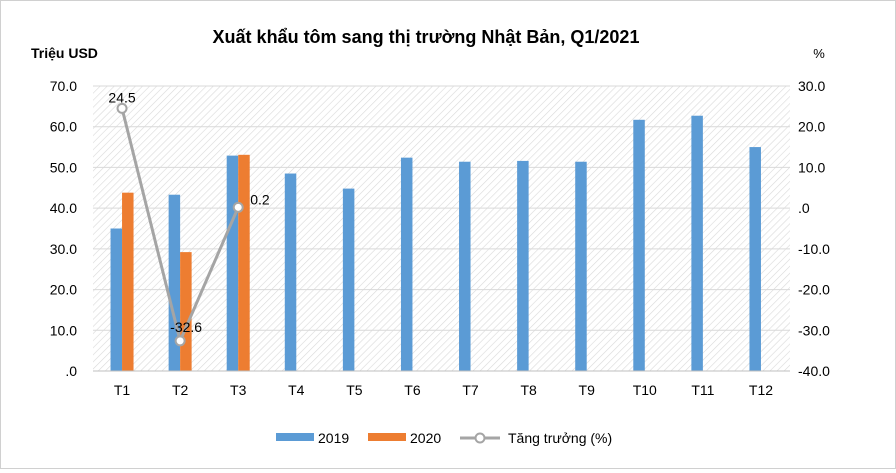 The image size is (896, 473). I want to click on y2-tick-label: -30.0, so click(814, 330).